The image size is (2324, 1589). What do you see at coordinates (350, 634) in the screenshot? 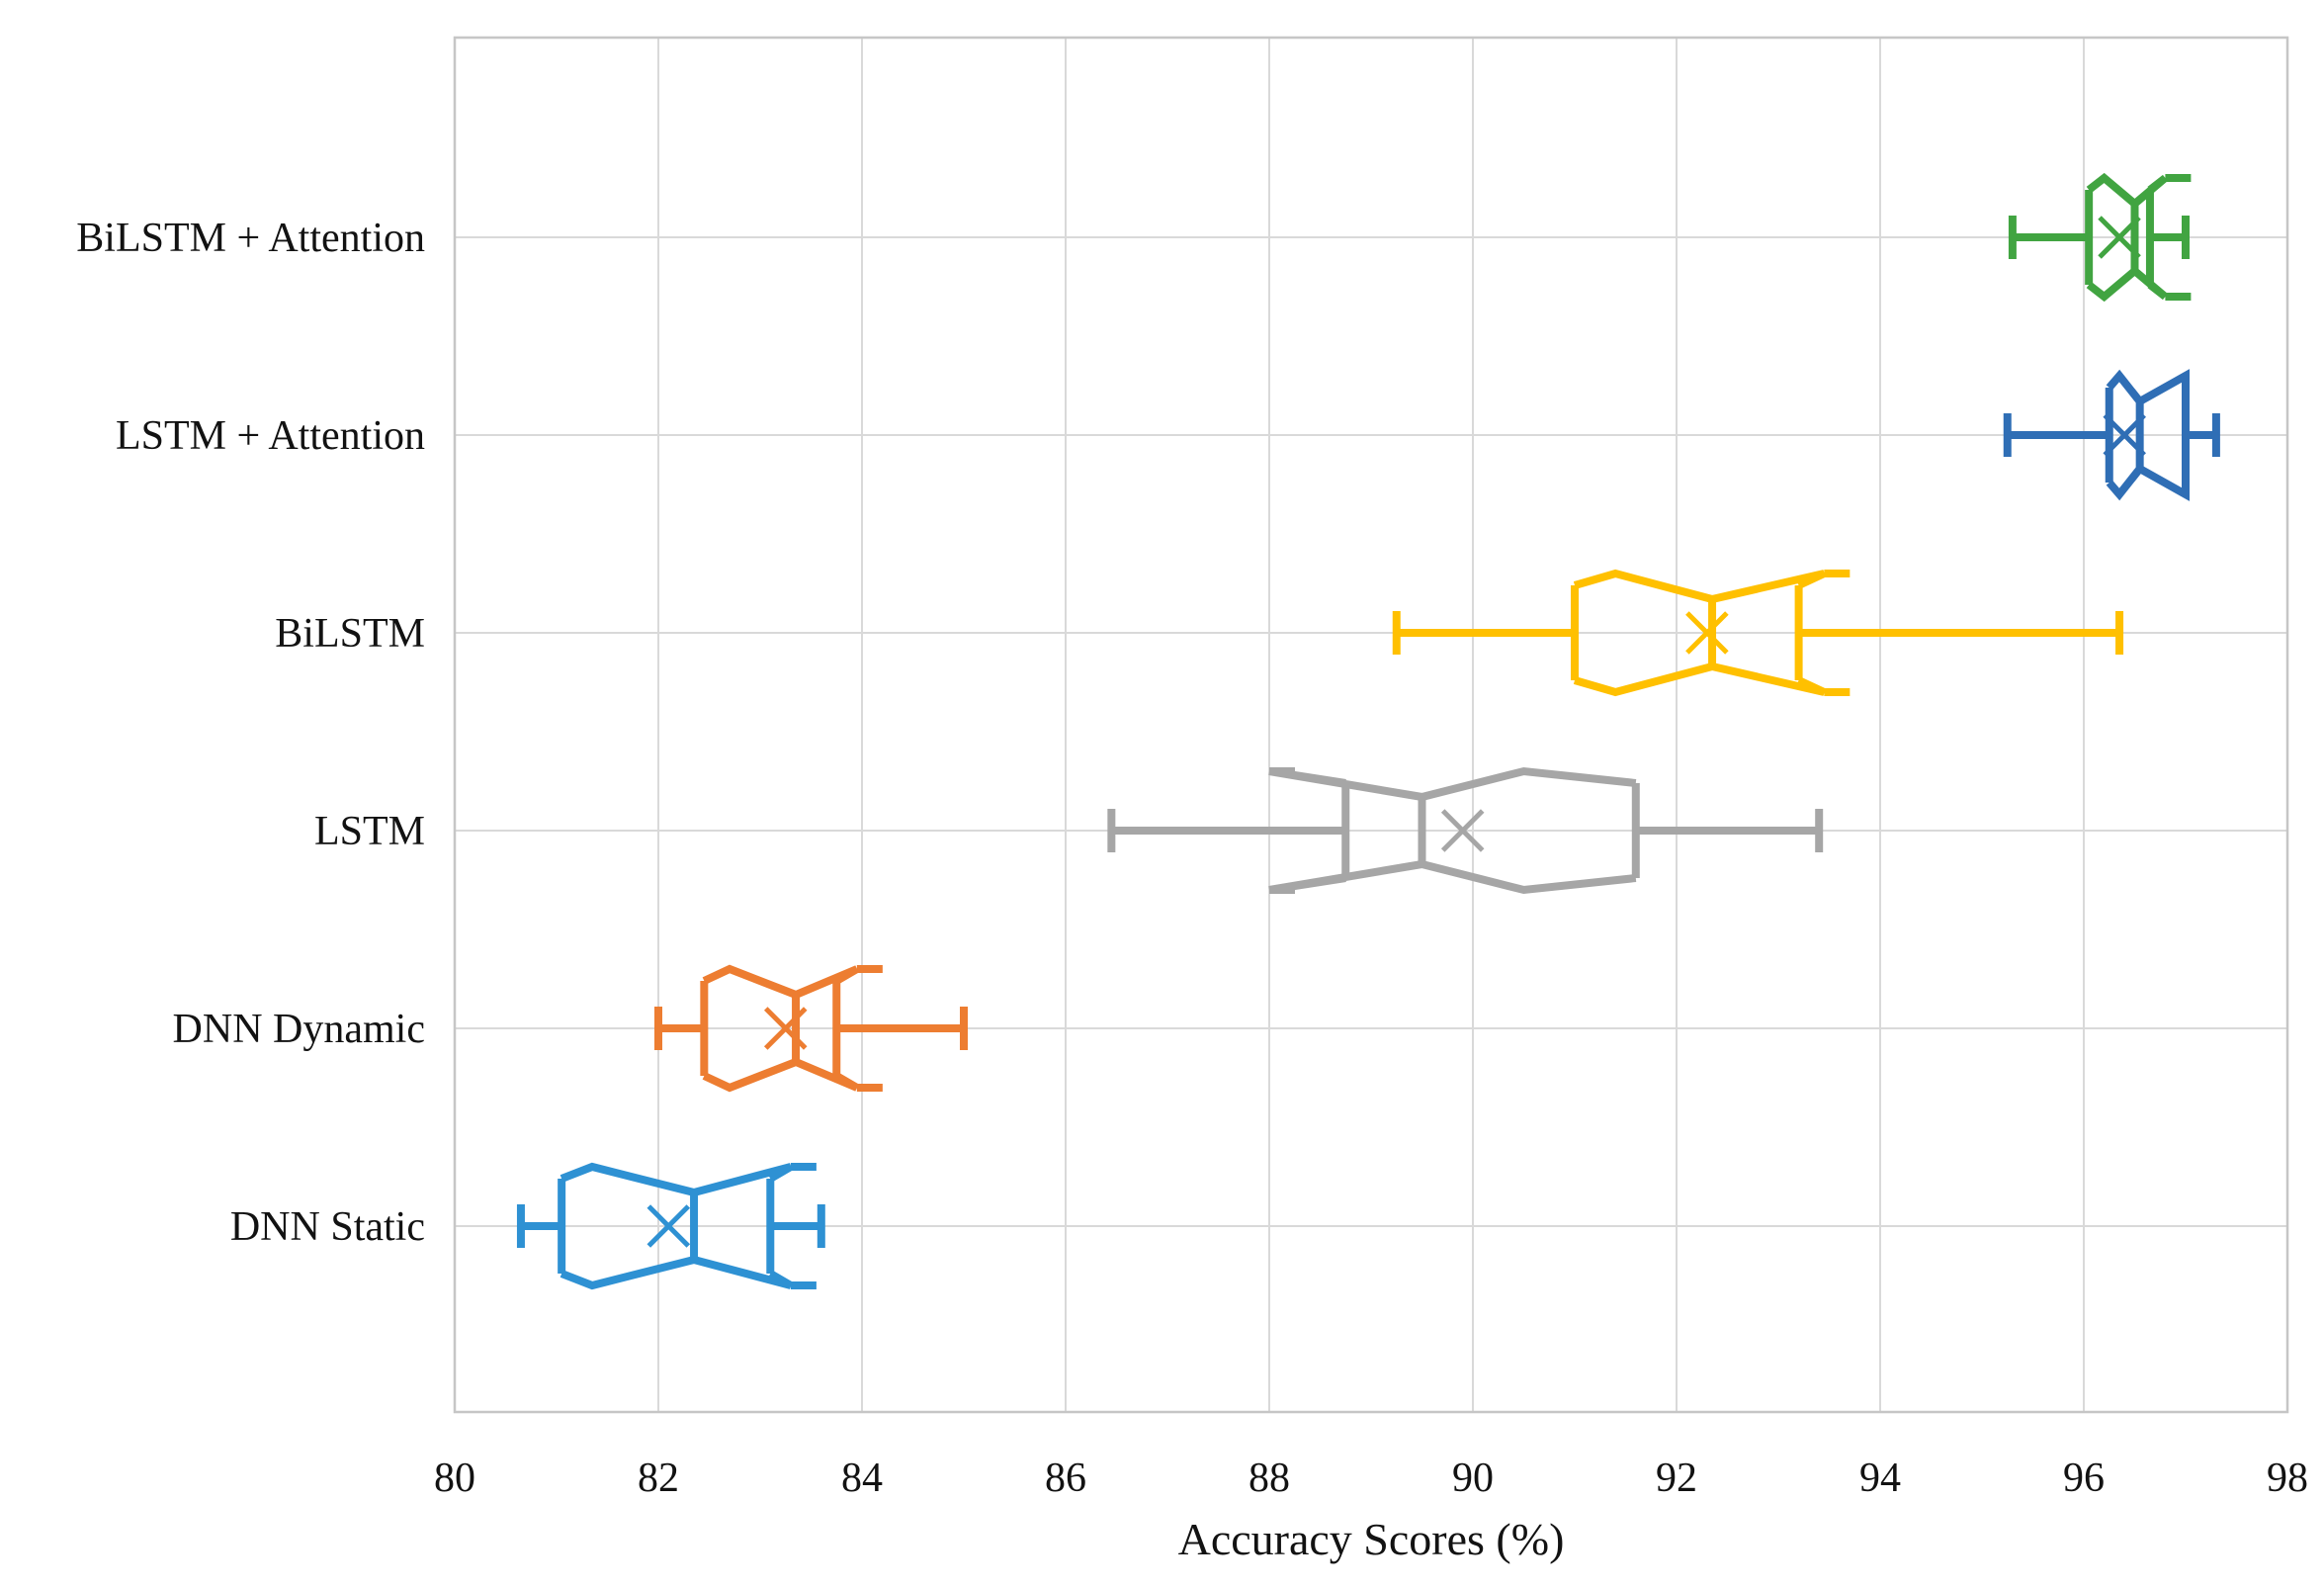
I see `category-label-bilstm: BiLSTM` at bounding box center [350, 634].